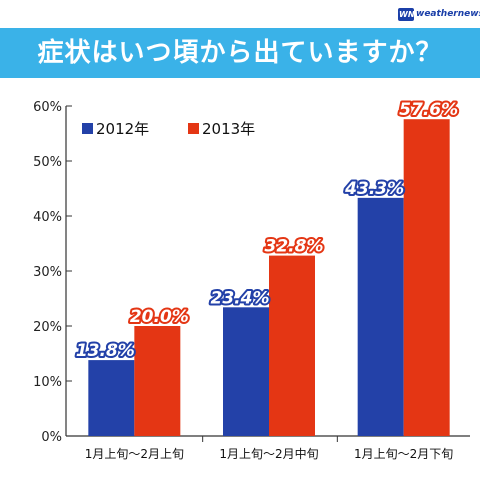 The width and height of the screenshot is (480, 480). Describe the element at coordinates (47, 327) in the screenshot. I see `y-tick-label: 20%` at that location.